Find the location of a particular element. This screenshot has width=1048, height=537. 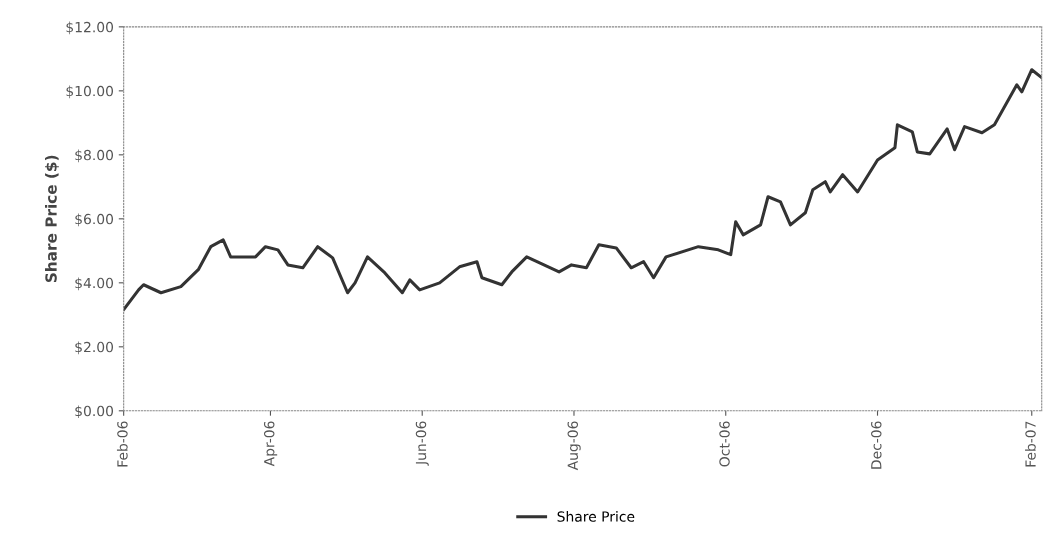

y-tick-label: $10.00 is located at coordinates (90, 92).